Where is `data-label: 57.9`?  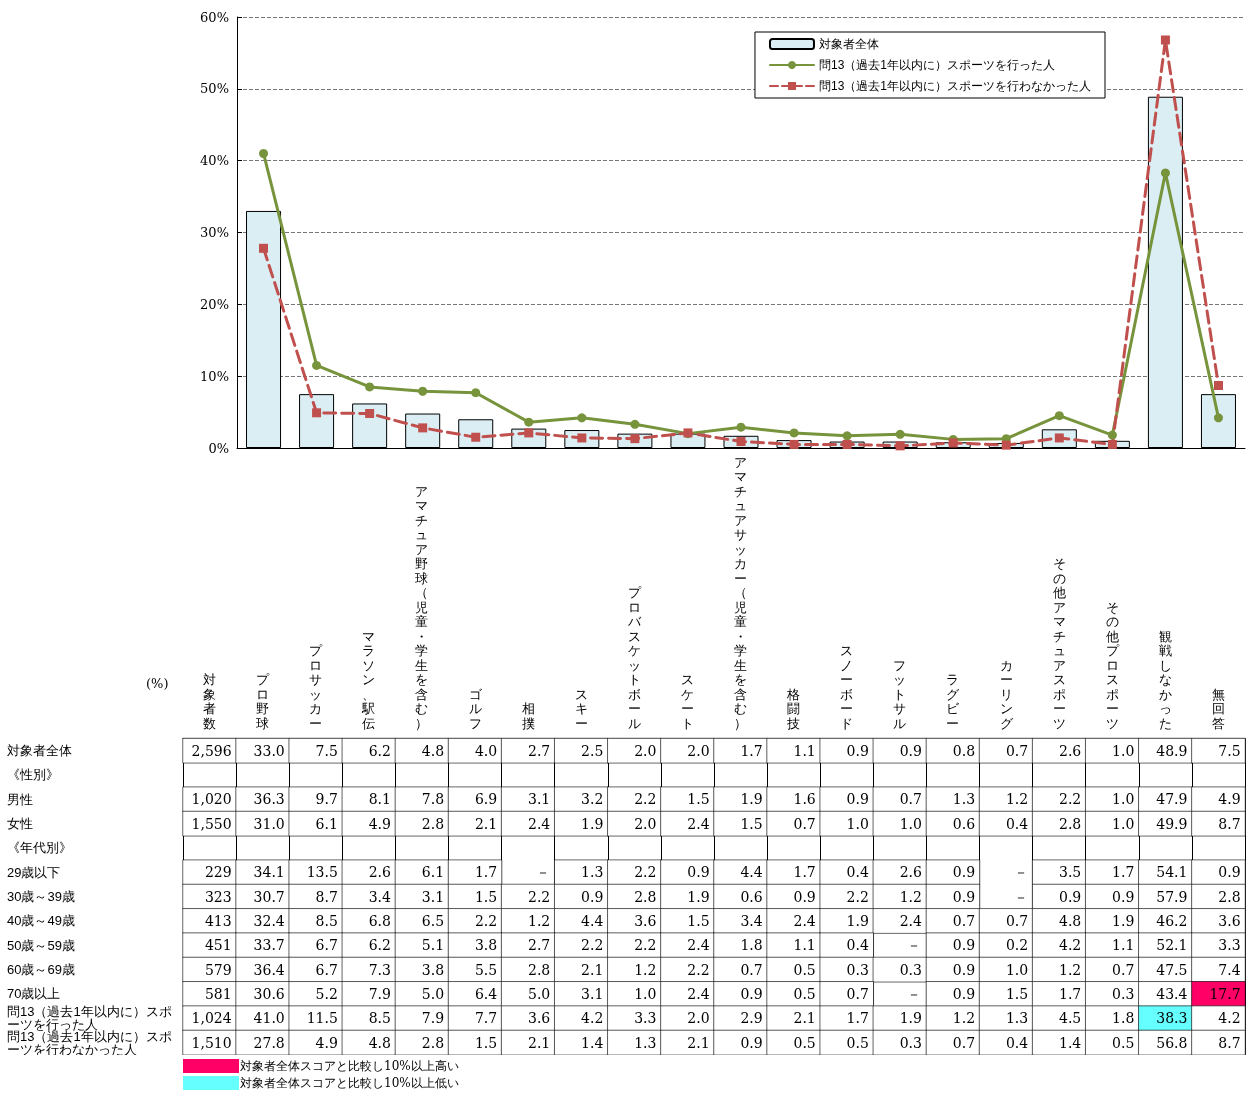 data-label: 57.9 is located at coordinates (1172, 896).